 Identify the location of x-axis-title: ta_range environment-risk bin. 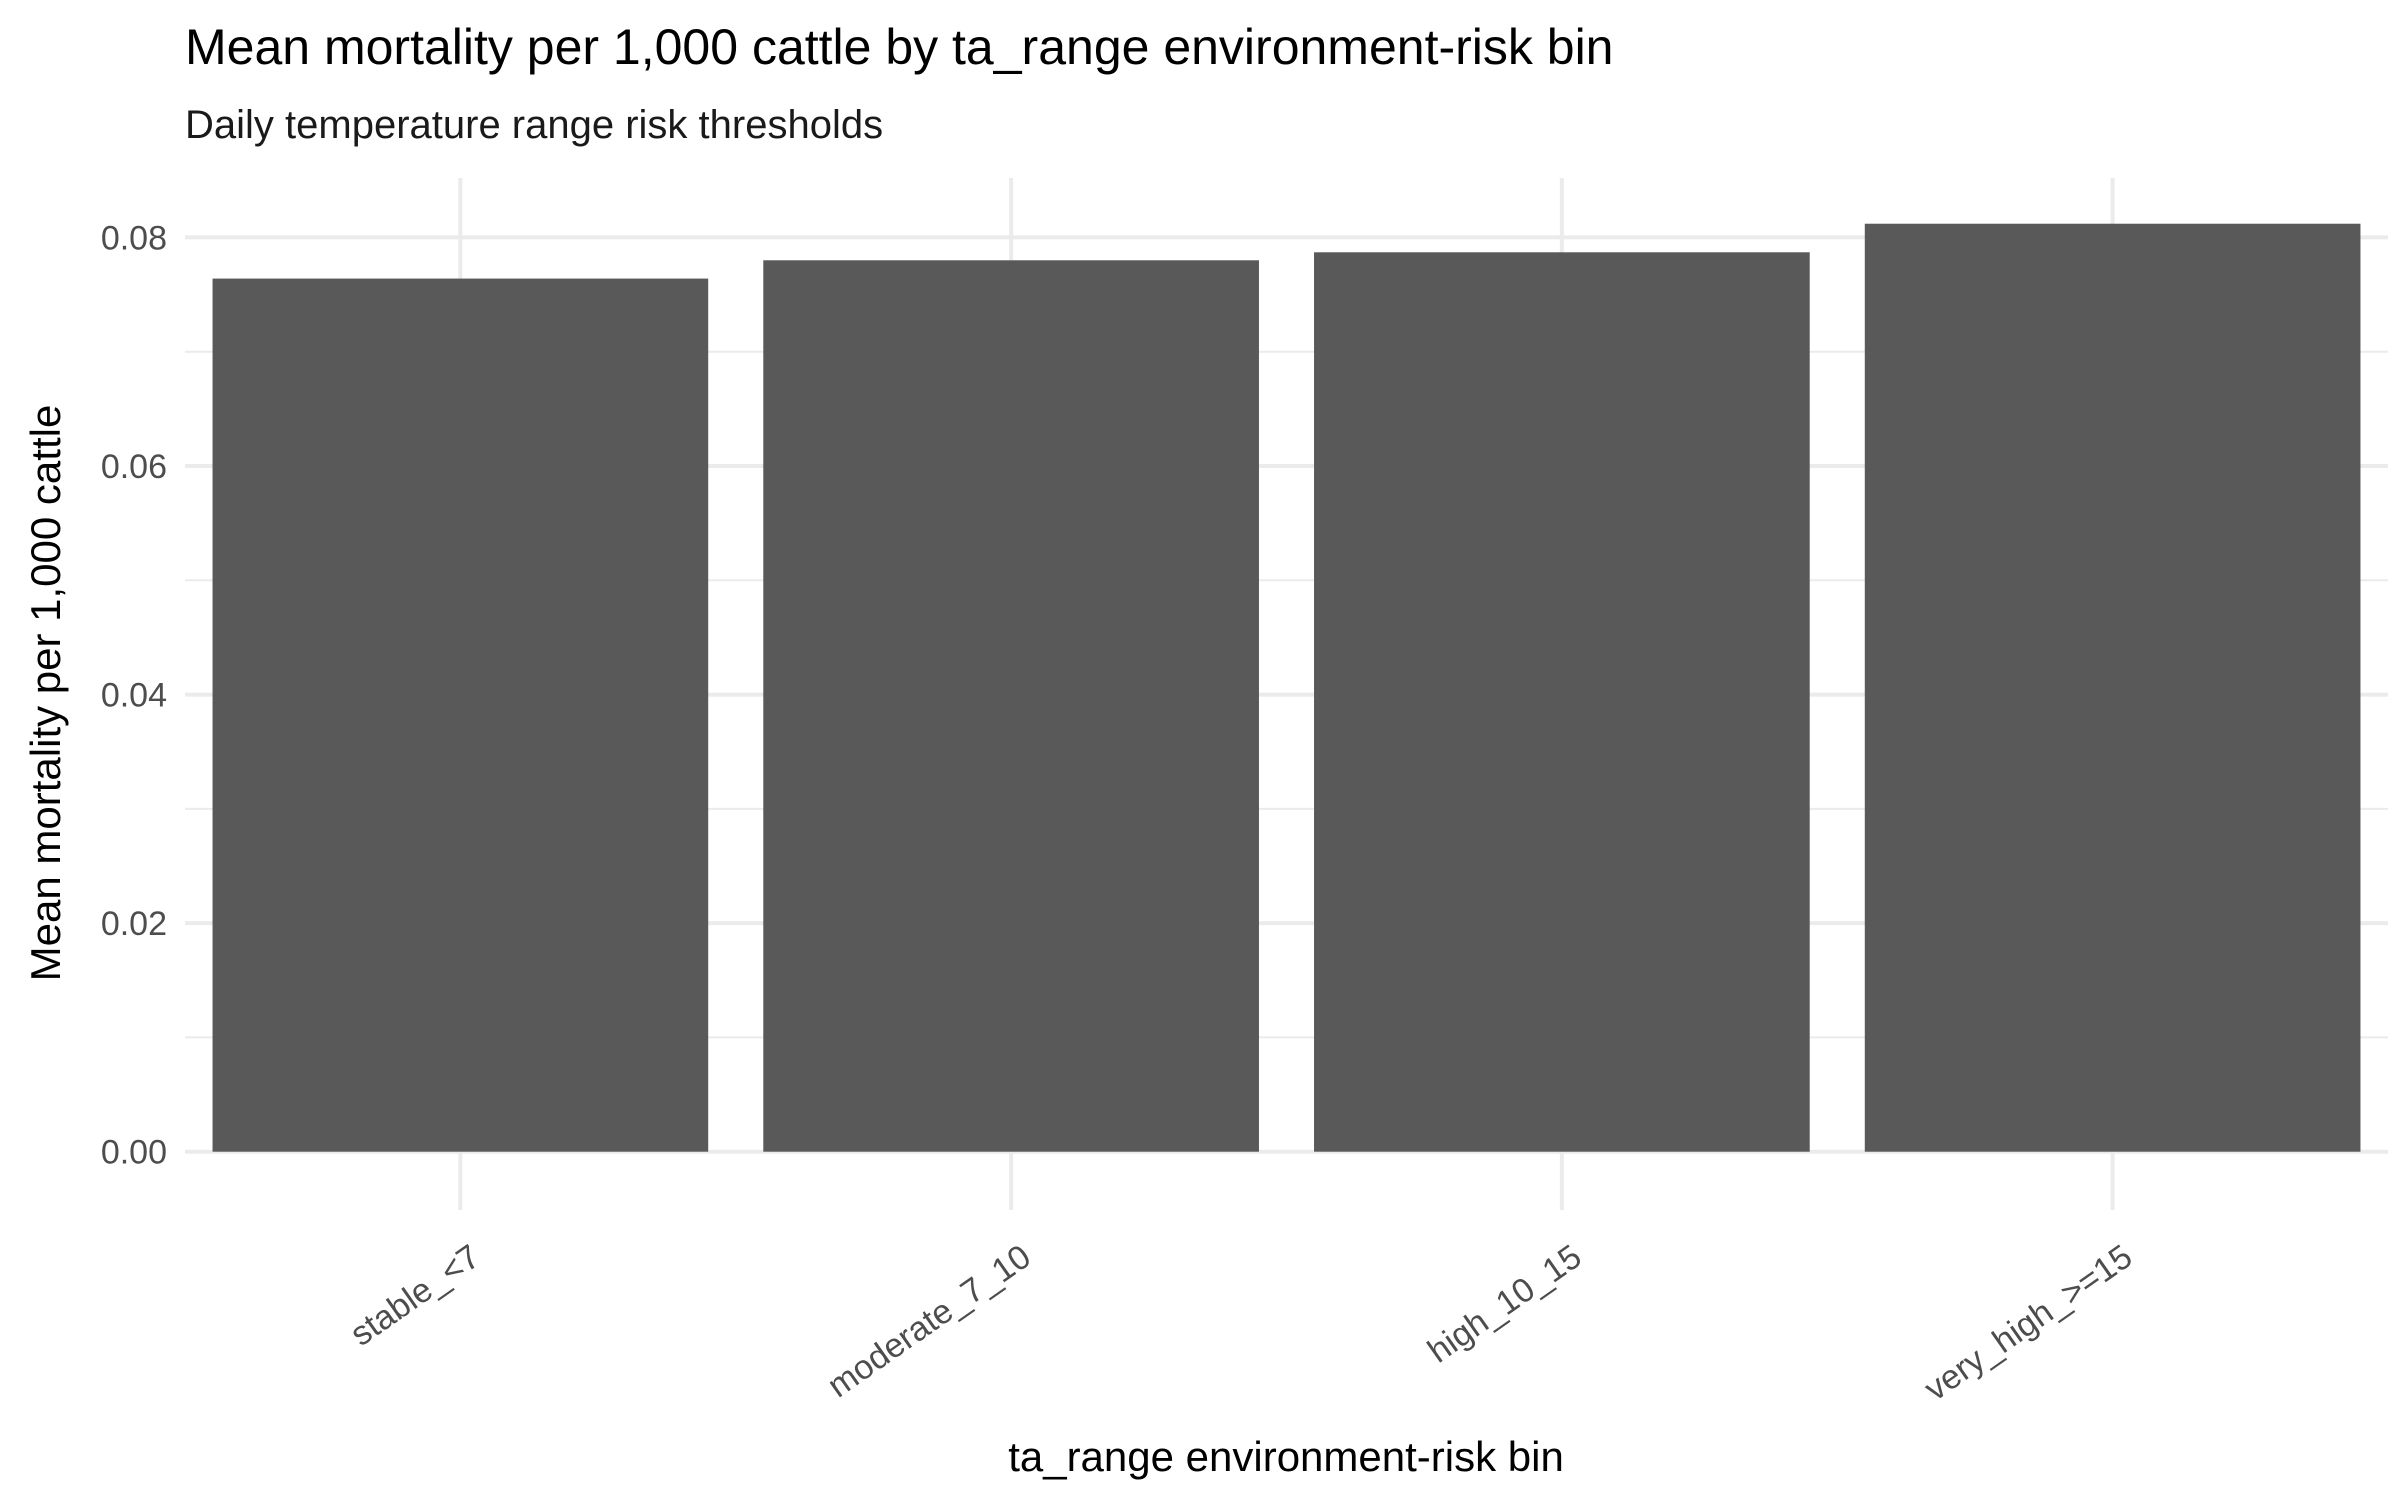
(1286, 1456).